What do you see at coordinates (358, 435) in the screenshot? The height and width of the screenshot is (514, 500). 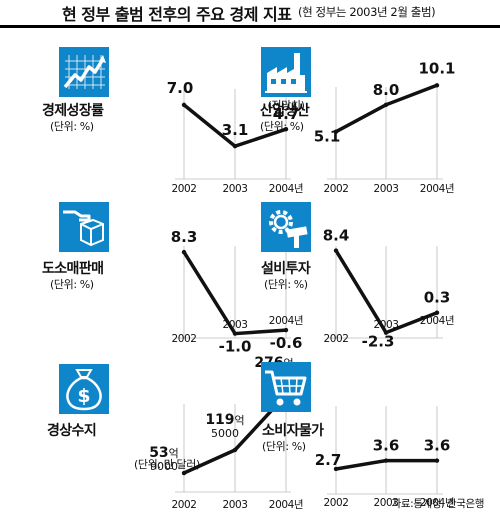 I see `shopping-cart-icon: 2002 2003 2004년 2.7 3.6 3.6` at bounding box center [358, 435].